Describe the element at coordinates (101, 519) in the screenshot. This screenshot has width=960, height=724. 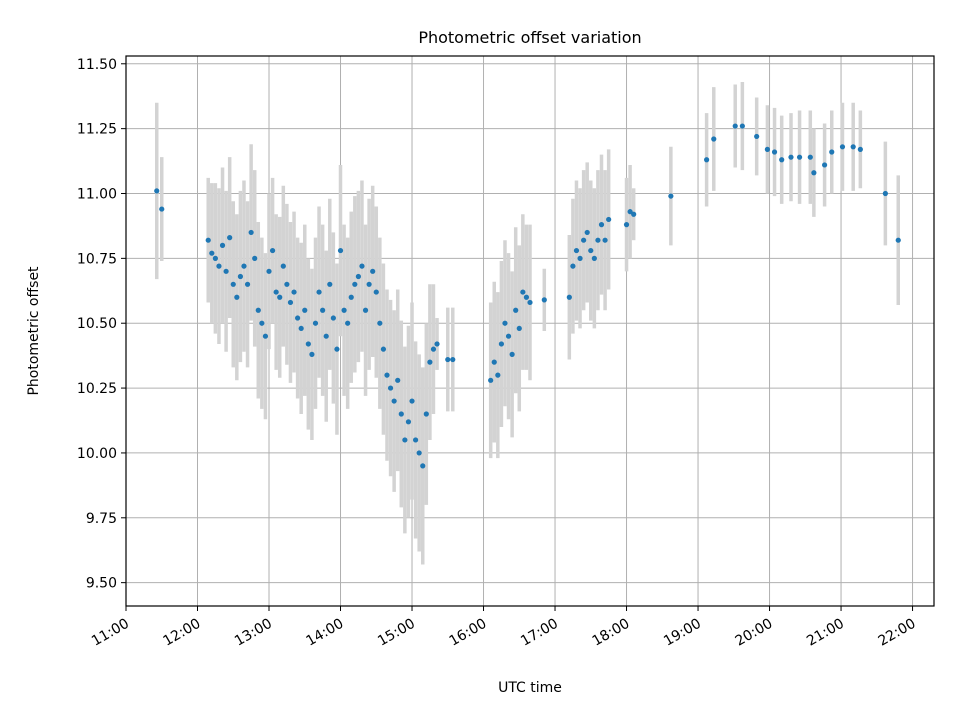
I see `y-tick-label: 9.75` at that location.